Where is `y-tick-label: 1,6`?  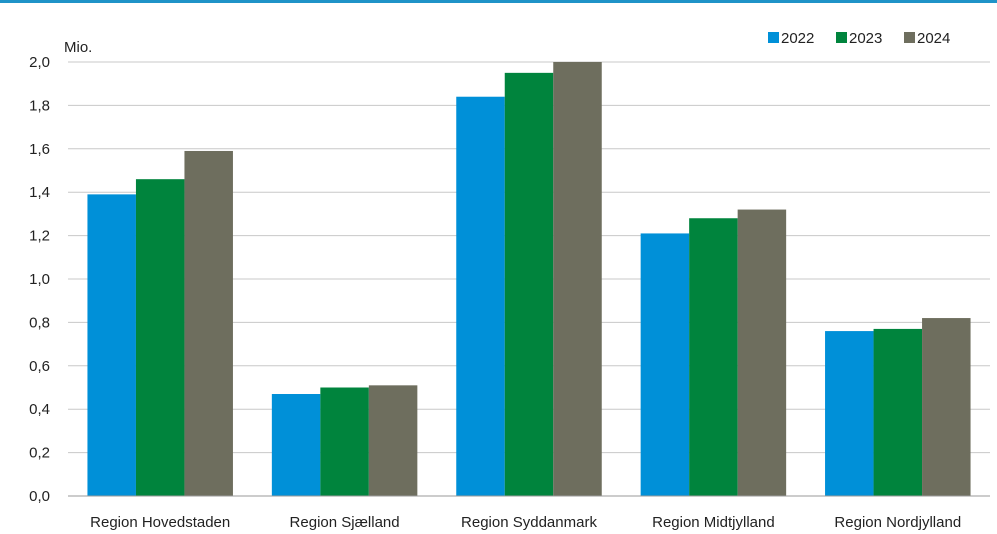 y-tick-label: 1,6 is located at coordinates (39, 149).